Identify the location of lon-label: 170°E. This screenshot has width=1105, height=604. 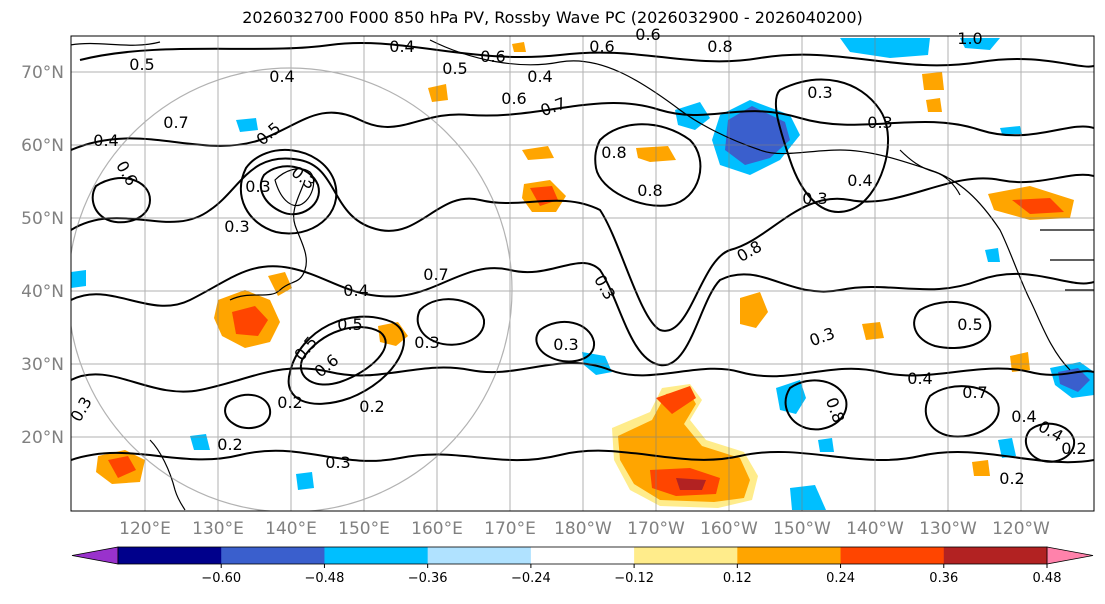
(510, 529).